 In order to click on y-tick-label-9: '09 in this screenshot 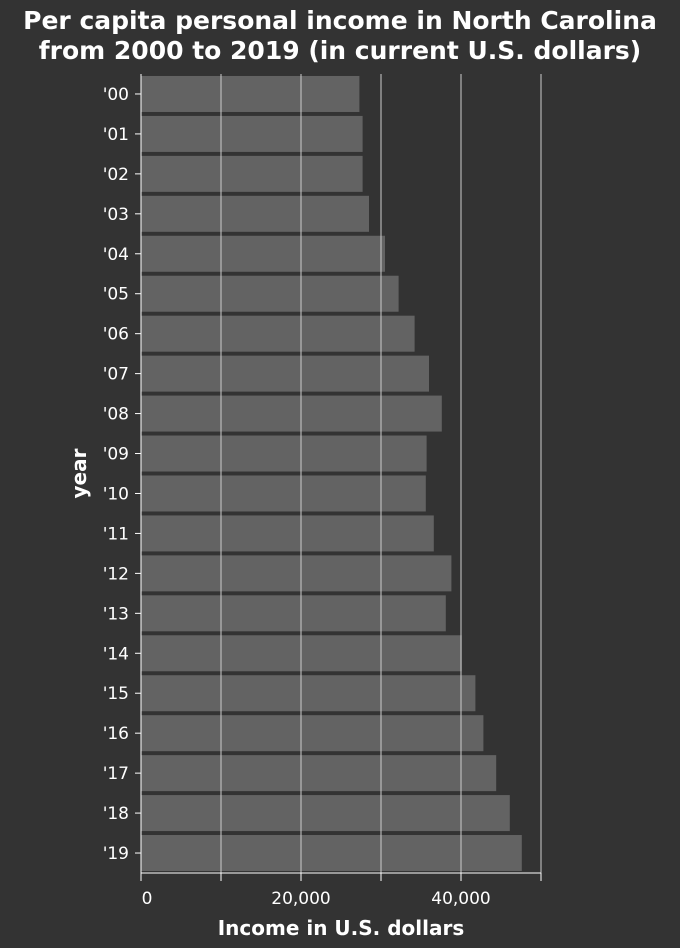, I will do `click(116, 455)`.